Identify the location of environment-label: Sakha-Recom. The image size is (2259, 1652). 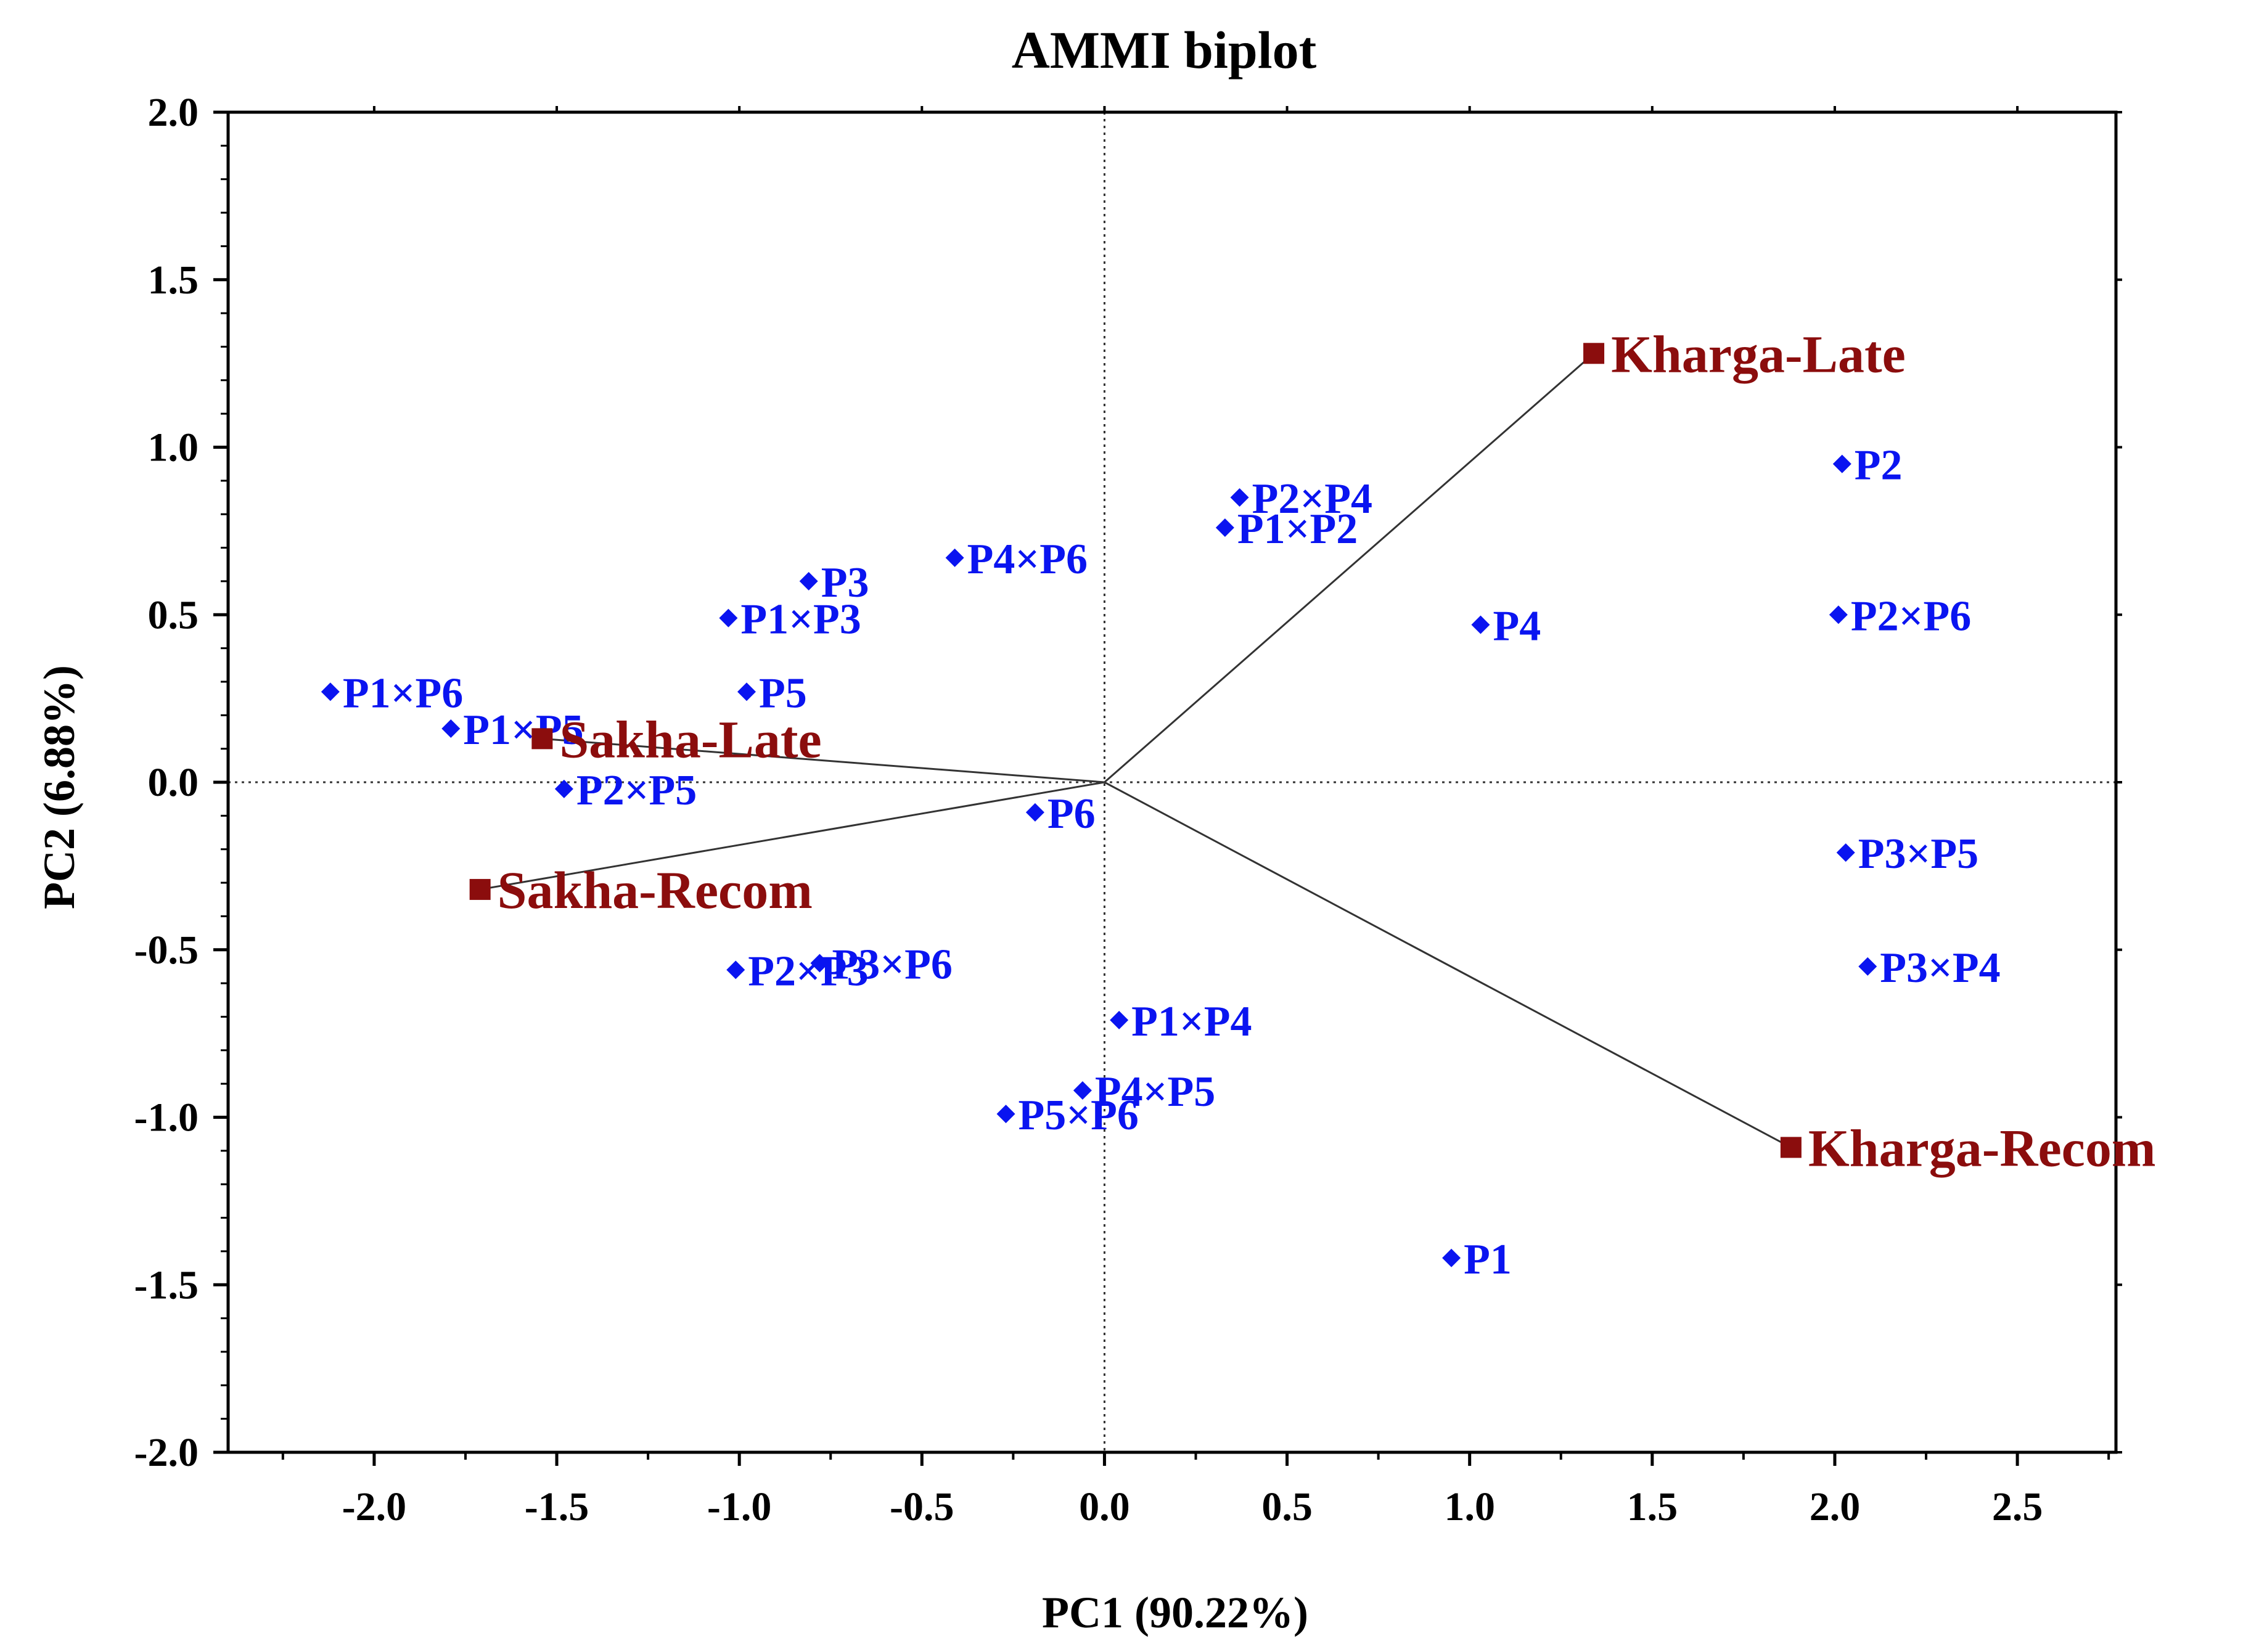
(655, 890).